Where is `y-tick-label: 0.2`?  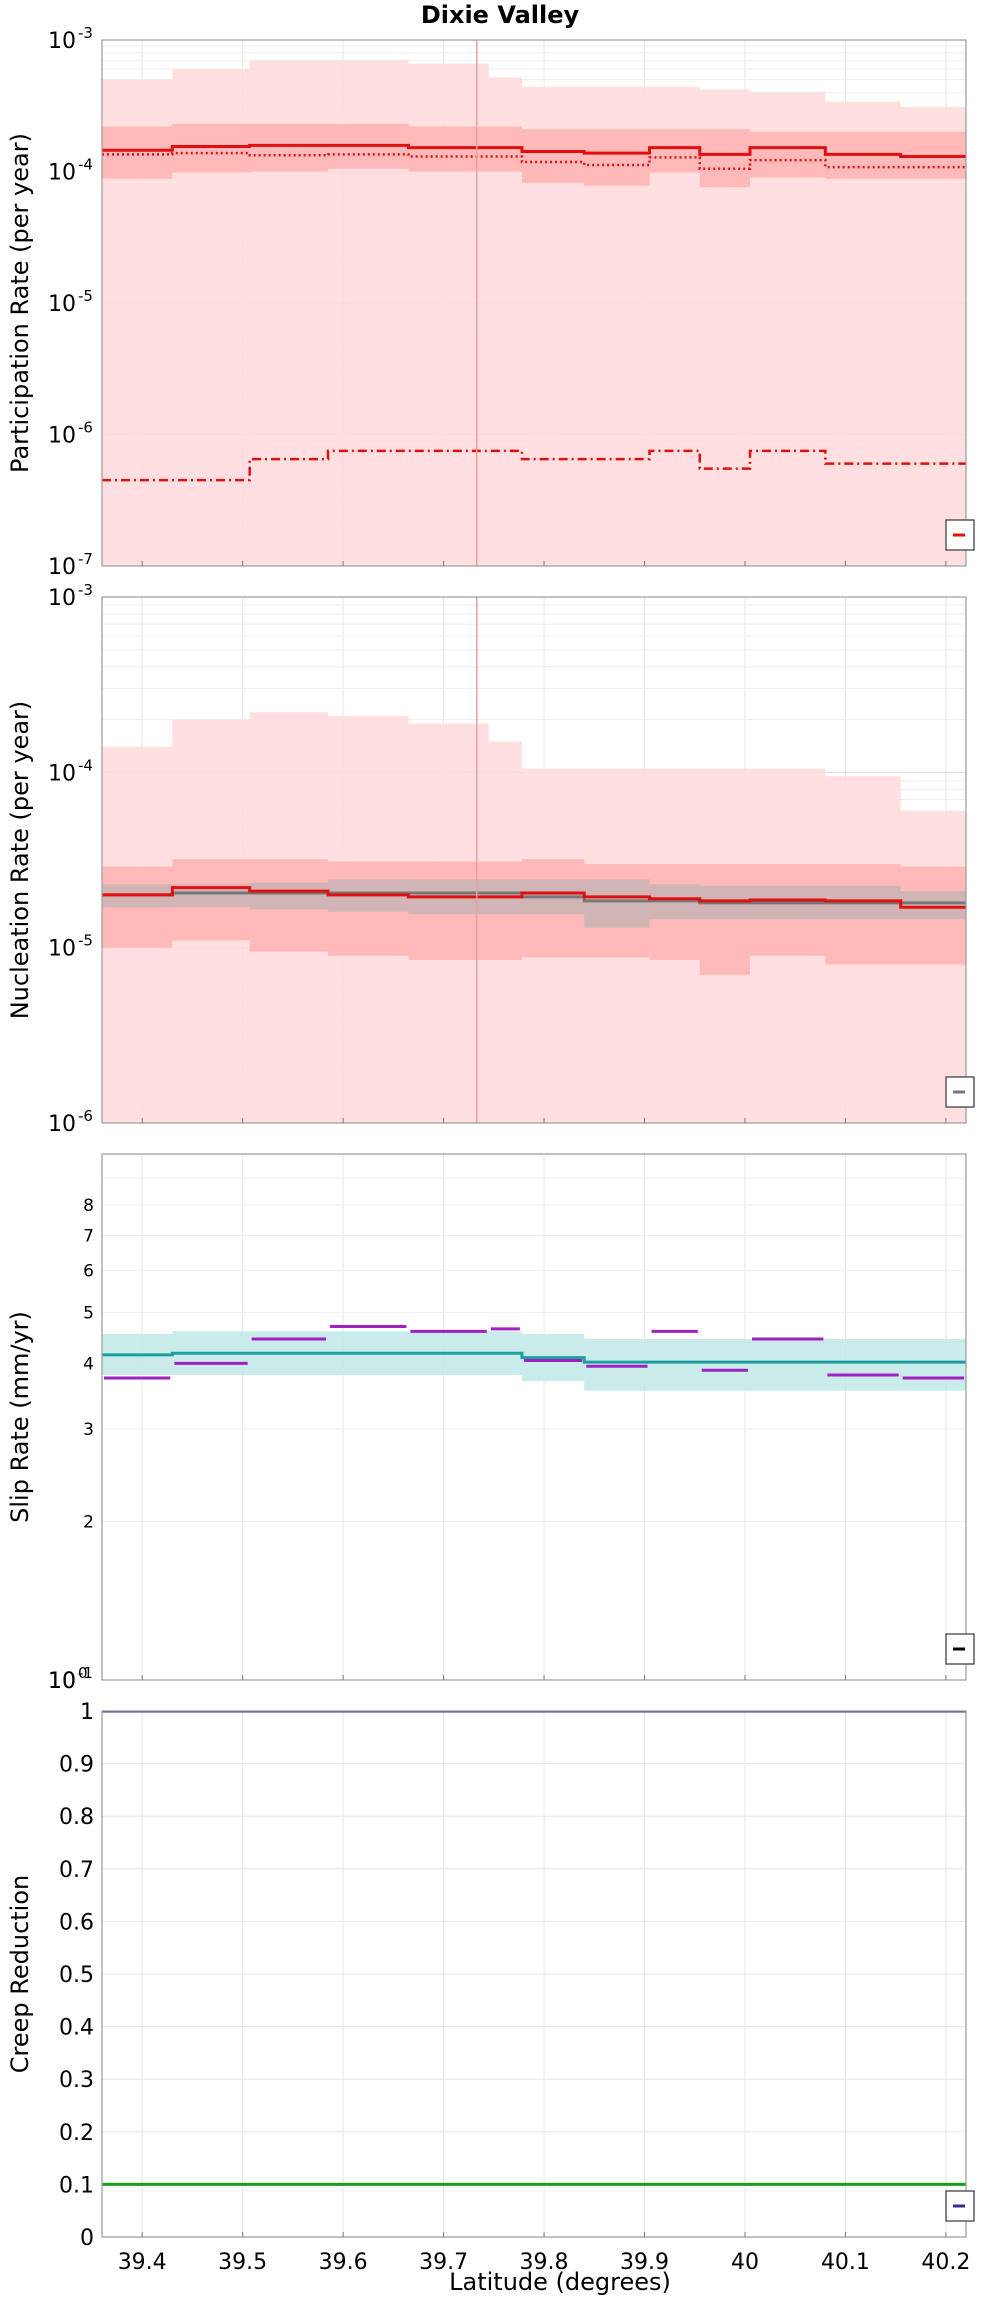
y-tick-label: 0.2 is located at coordinates (76, 2133).